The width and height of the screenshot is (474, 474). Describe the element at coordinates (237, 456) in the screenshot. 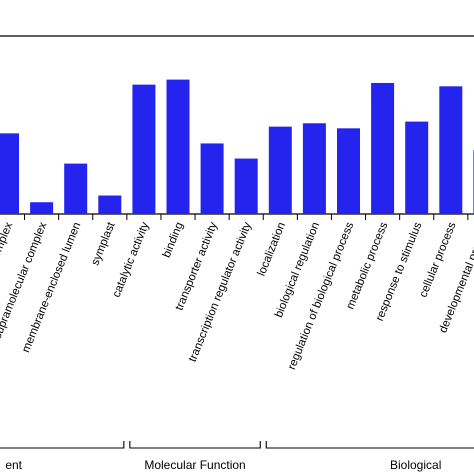

I see `category-groups: ent Molecular Function Biological` at that location.